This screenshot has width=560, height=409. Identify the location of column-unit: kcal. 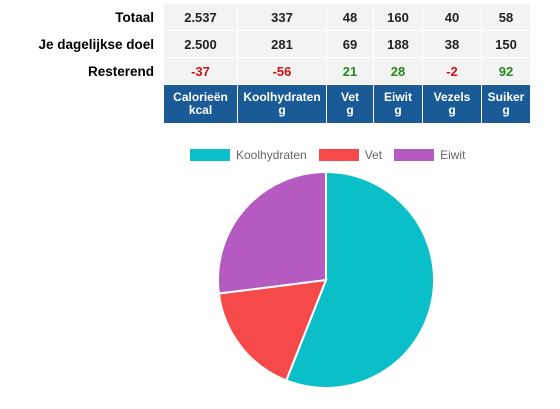
(200, 110).